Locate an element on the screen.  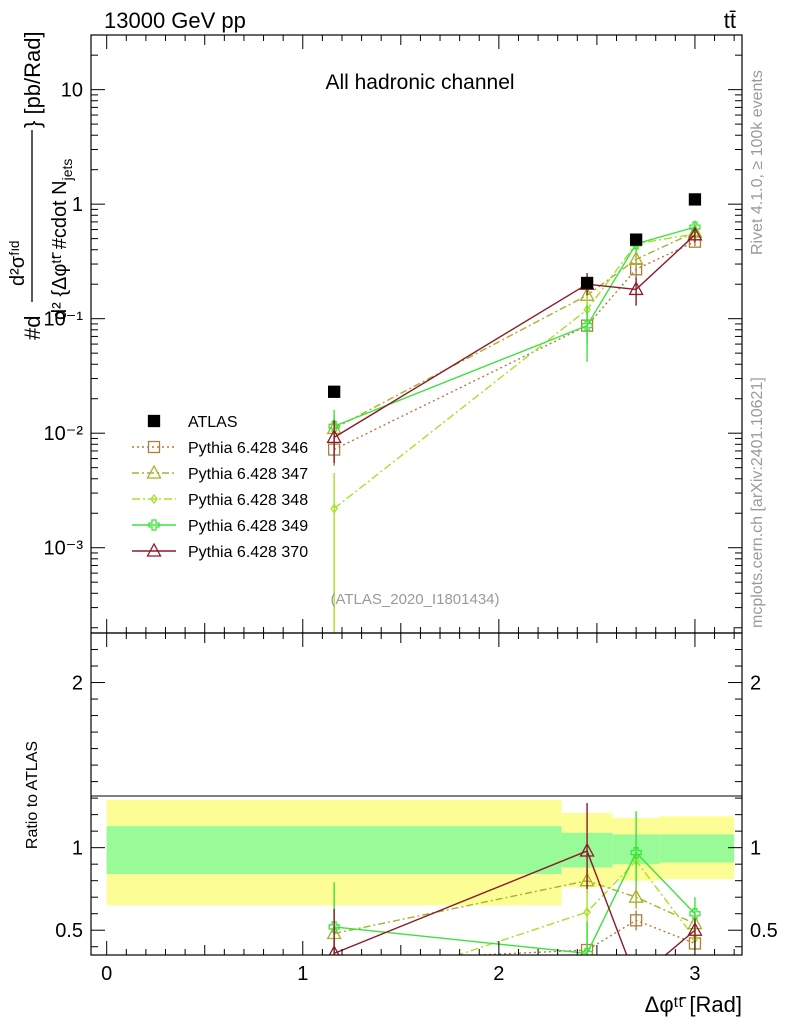
energy-label: 13000 GeV pp is located at coordinates (175, 20).